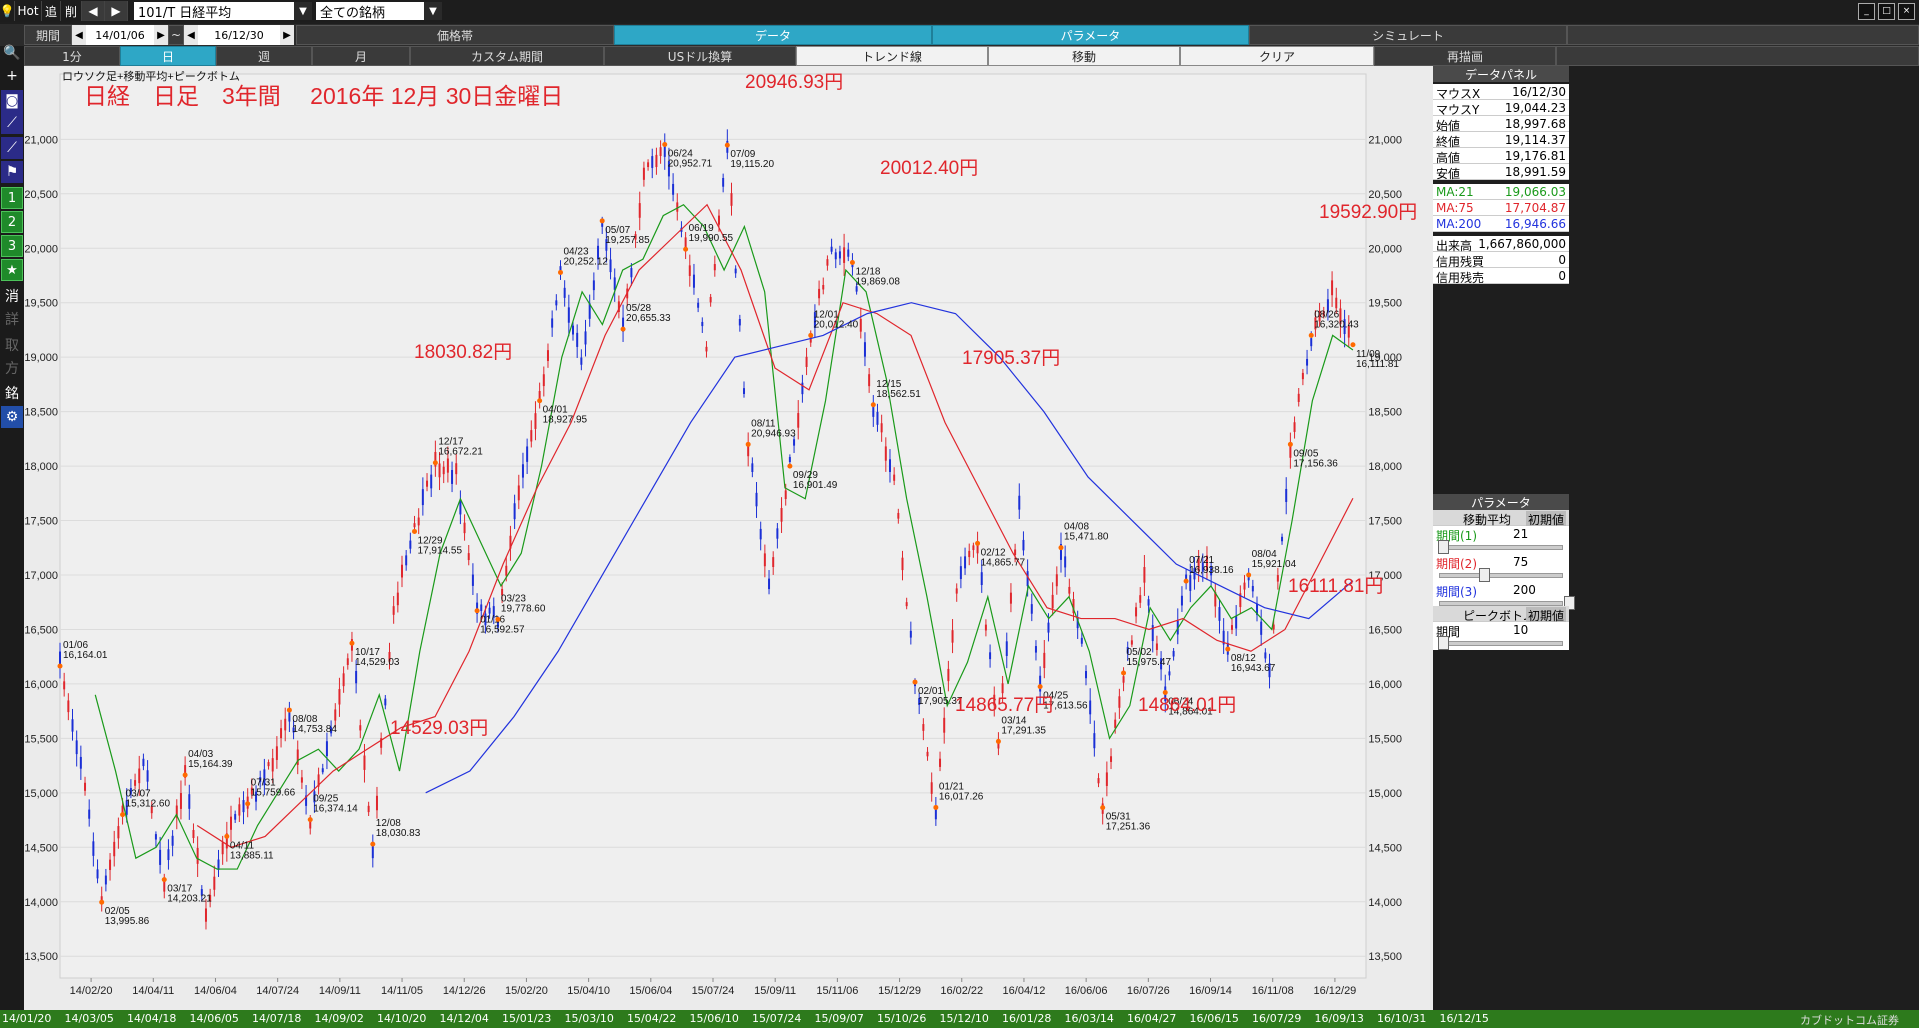 The height and width of the screenshot is (1028, 1919). I want to click on start-prev-button: ◀, so click(79, 35).